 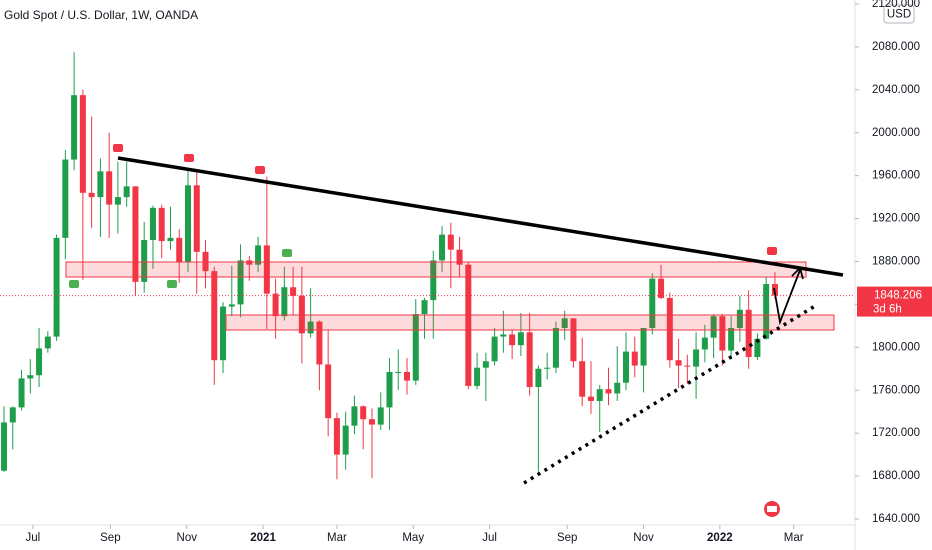 I want to click on last-price-box, so click(x=894, y=301).